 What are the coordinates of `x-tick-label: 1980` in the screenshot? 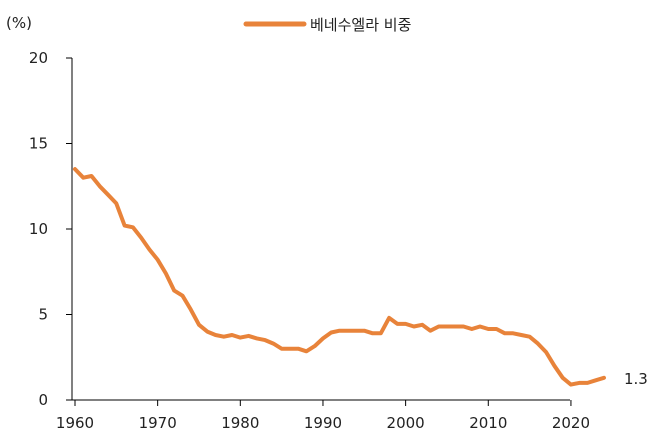 It's located at (240, 423).